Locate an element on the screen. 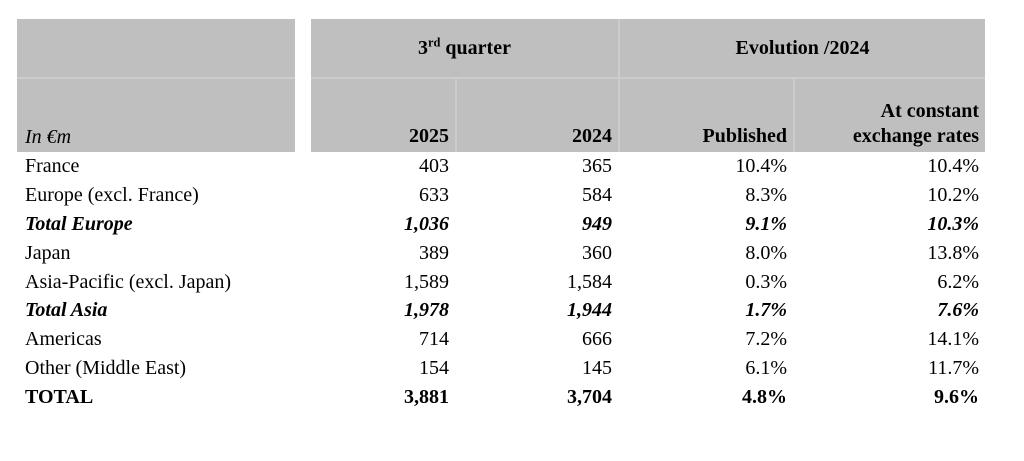 The height and width of the screenshot is (461, 1024). value-constant: 13.8% is located at coordinates (953, 252).